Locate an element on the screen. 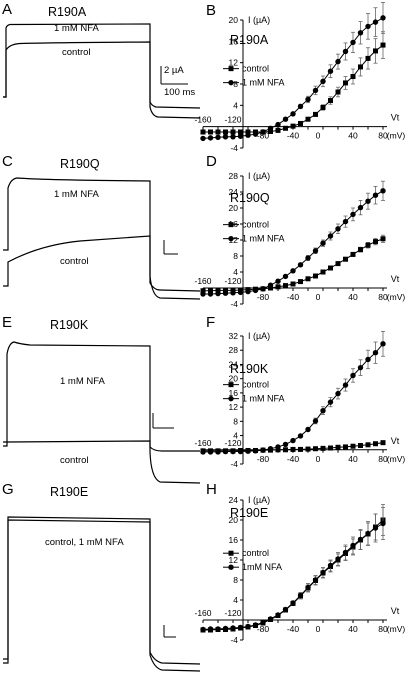 The width and height of the screenshot is (416, 678). x-tick-label: 40 is located at coordinates (353, 629).